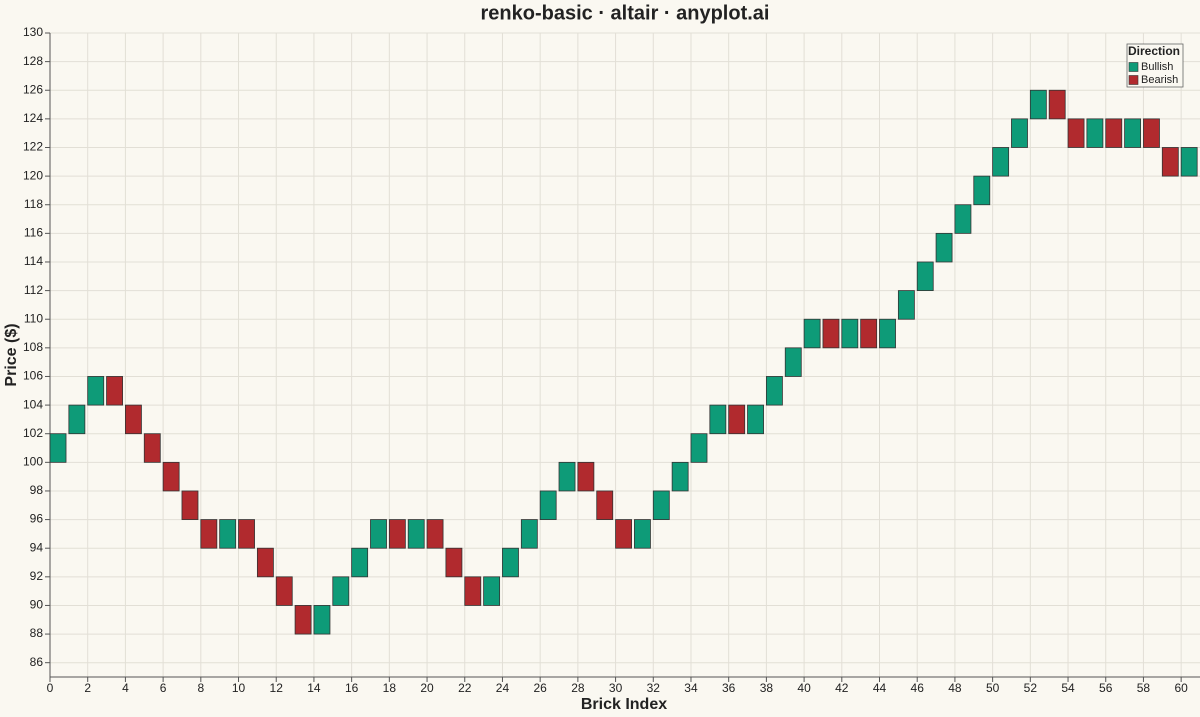 The width and height of the screenshot is (1200, 717). I want to click on y-tick-label: 98, so click(37, 490).